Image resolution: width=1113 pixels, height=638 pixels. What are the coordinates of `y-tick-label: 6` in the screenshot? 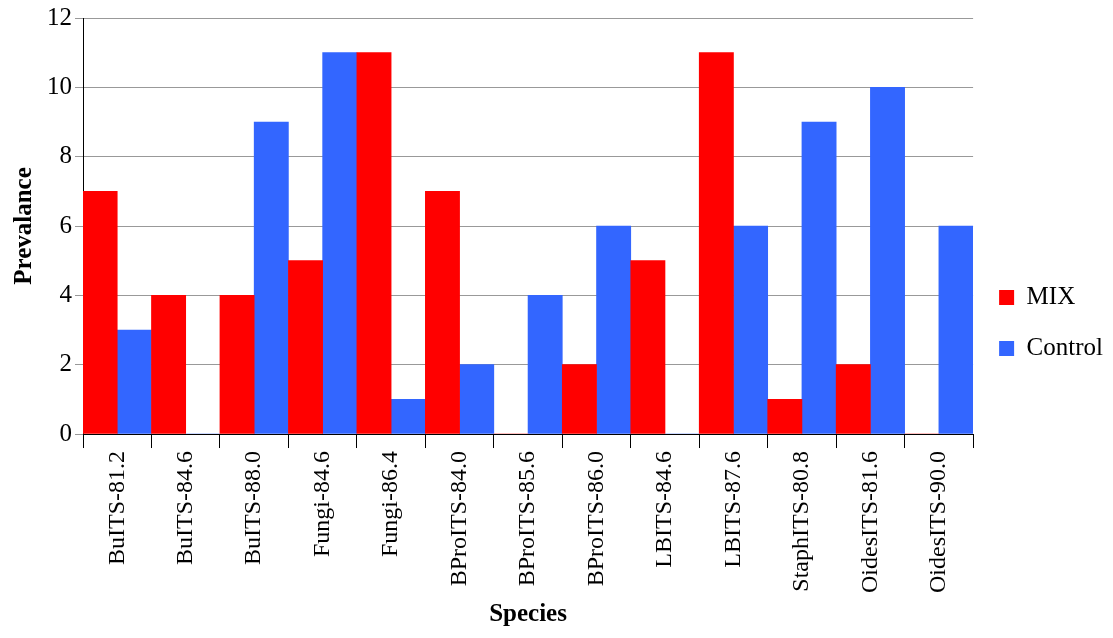 It's located at (65, 224).